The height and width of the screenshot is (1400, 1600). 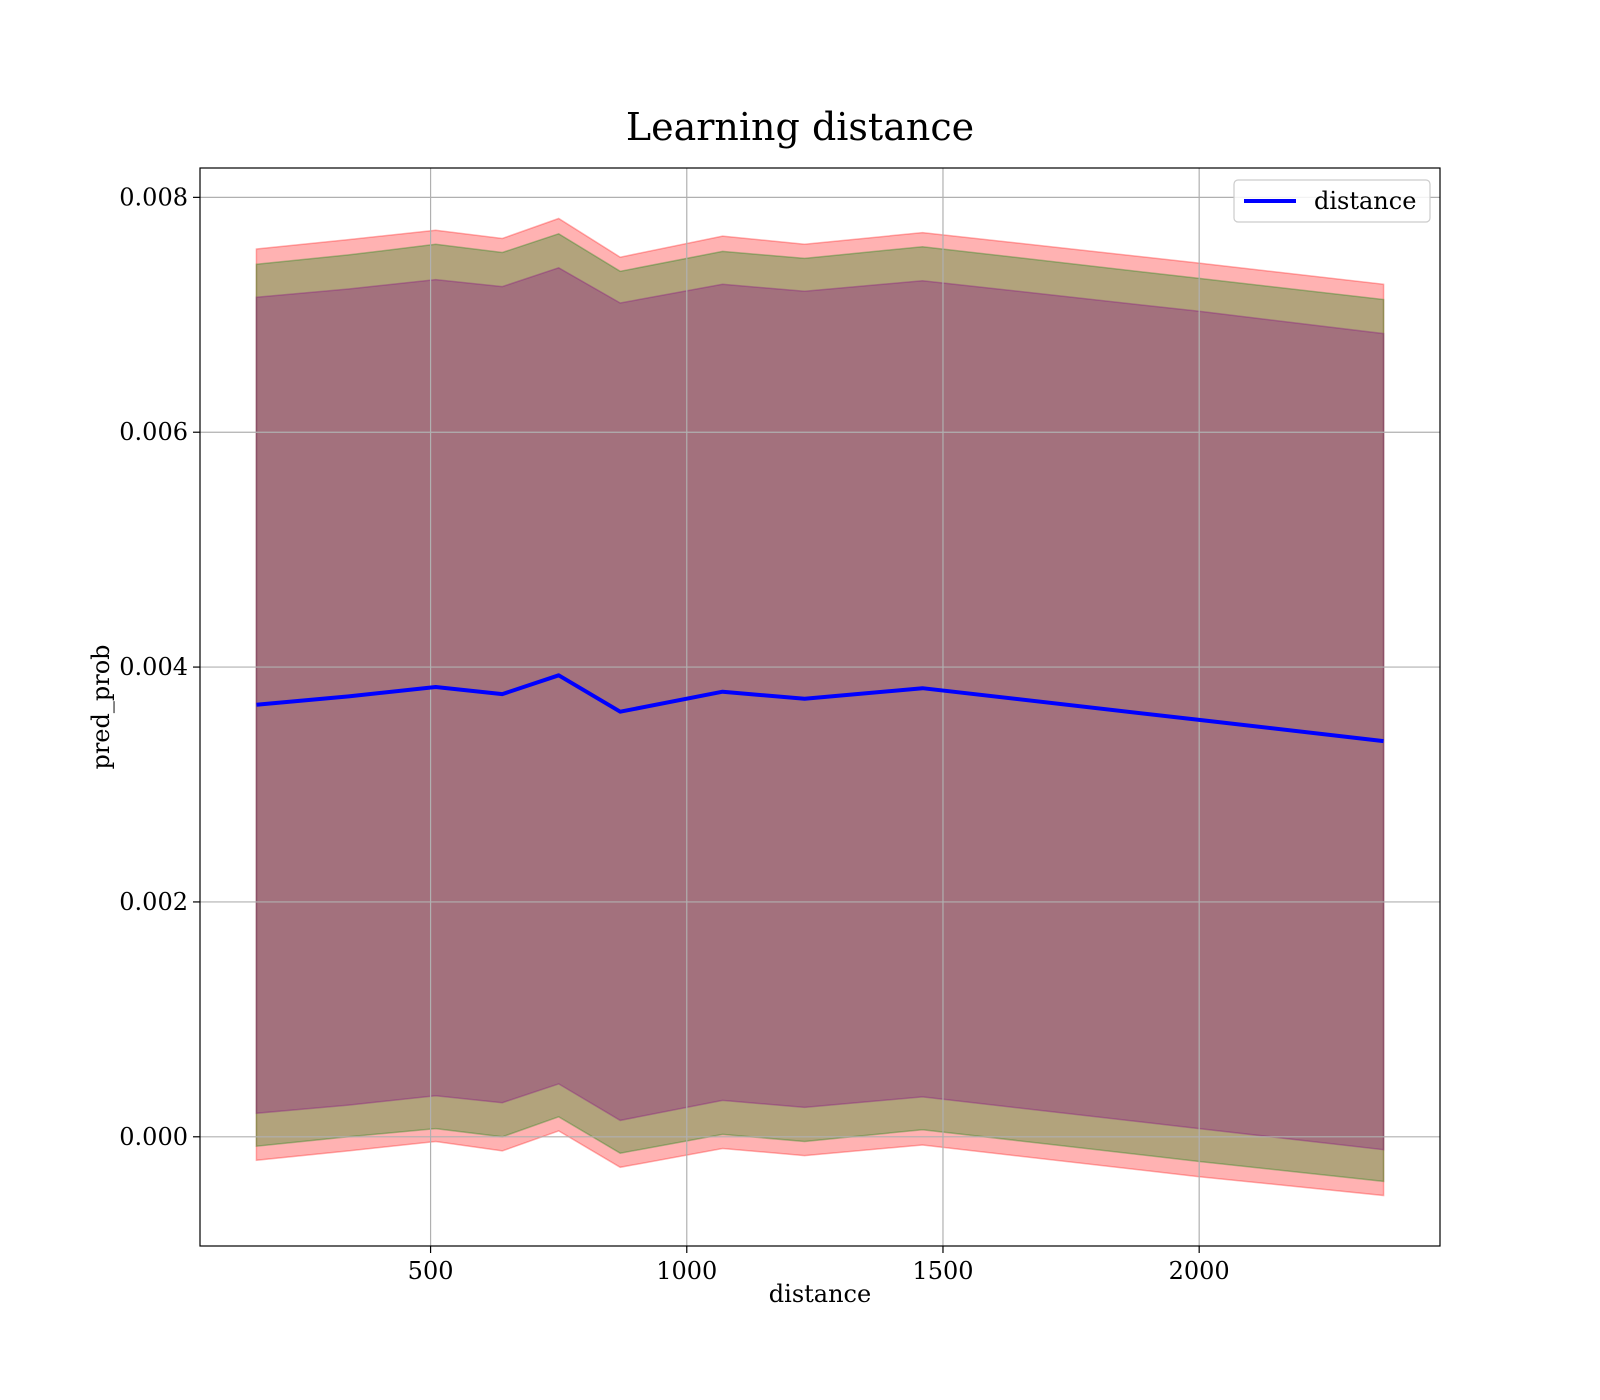 What do you see at coordinates (942, 1271) in the screenshot?
I see `x-tick-label: 1500` at bounding box center [942, 1271].